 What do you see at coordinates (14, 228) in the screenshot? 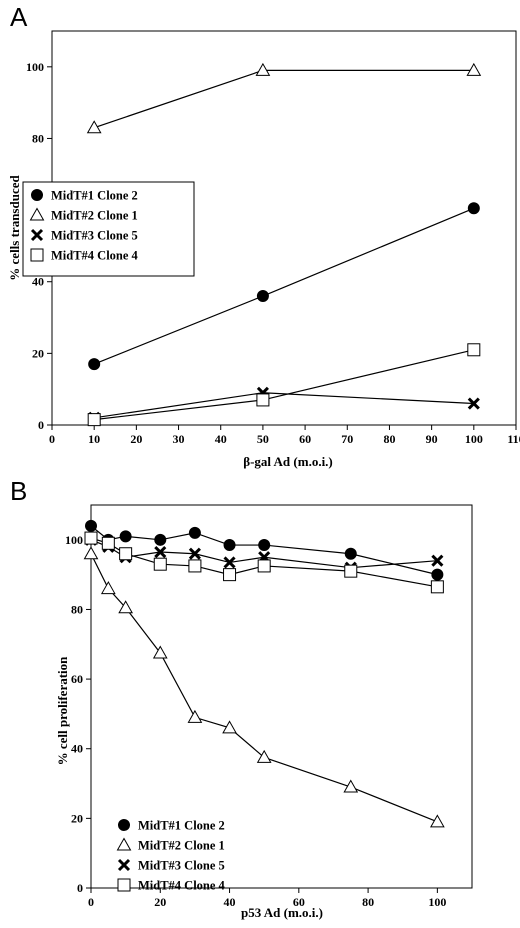
I see `y-axis-label: % cells transduced` at bounding box center [14, 228].